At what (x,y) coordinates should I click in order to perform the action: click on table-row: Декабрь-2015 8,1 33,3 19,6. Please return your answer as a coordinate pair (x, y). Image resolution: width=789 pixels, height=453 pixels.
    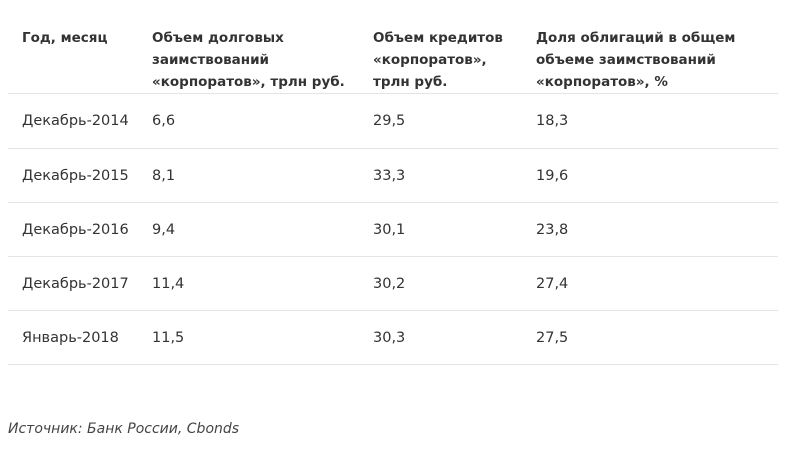
    Looking at the image, I should click on (393, 175).